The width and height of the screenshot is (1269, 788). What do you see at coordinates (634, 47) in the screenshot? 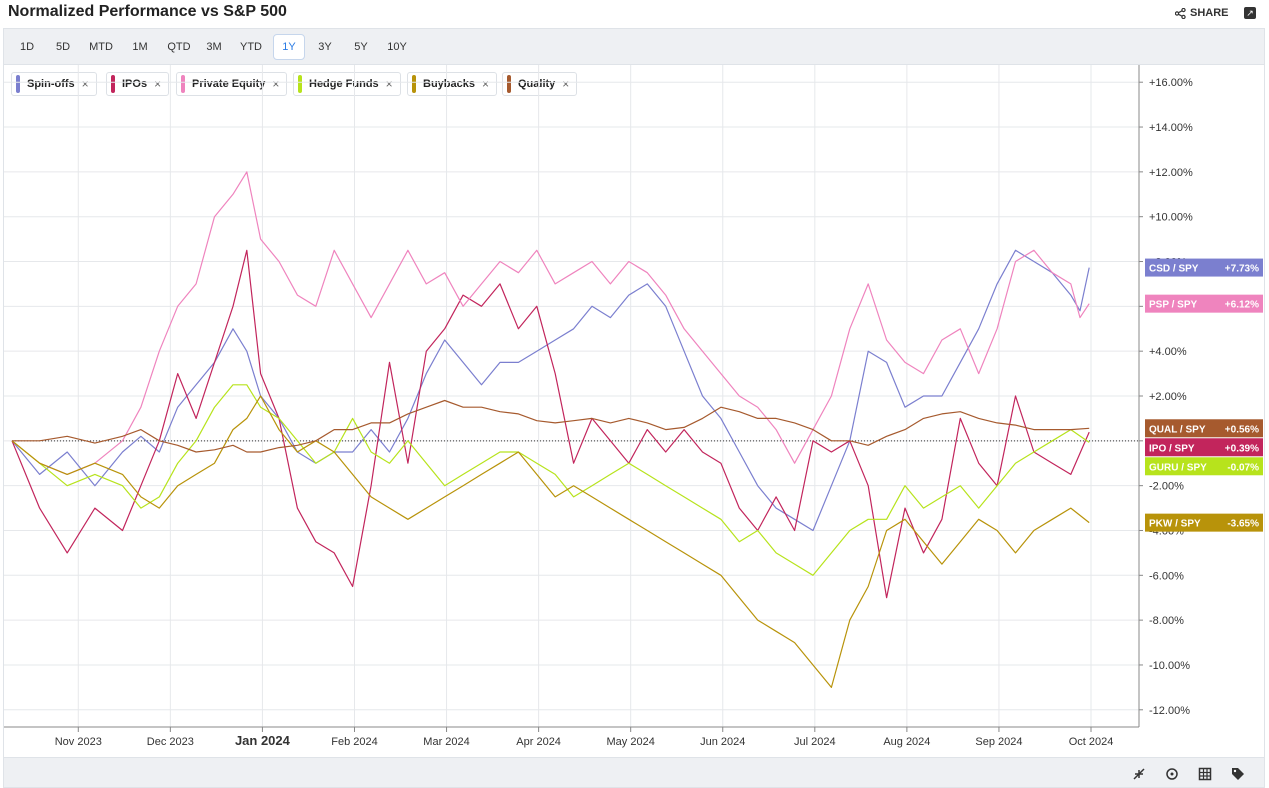
I see `range-toolbar: 1D 5D MTD 1M QTD 3M YTD 1Y 3Y 5Y 10Y` at bounding box center [634, 47].